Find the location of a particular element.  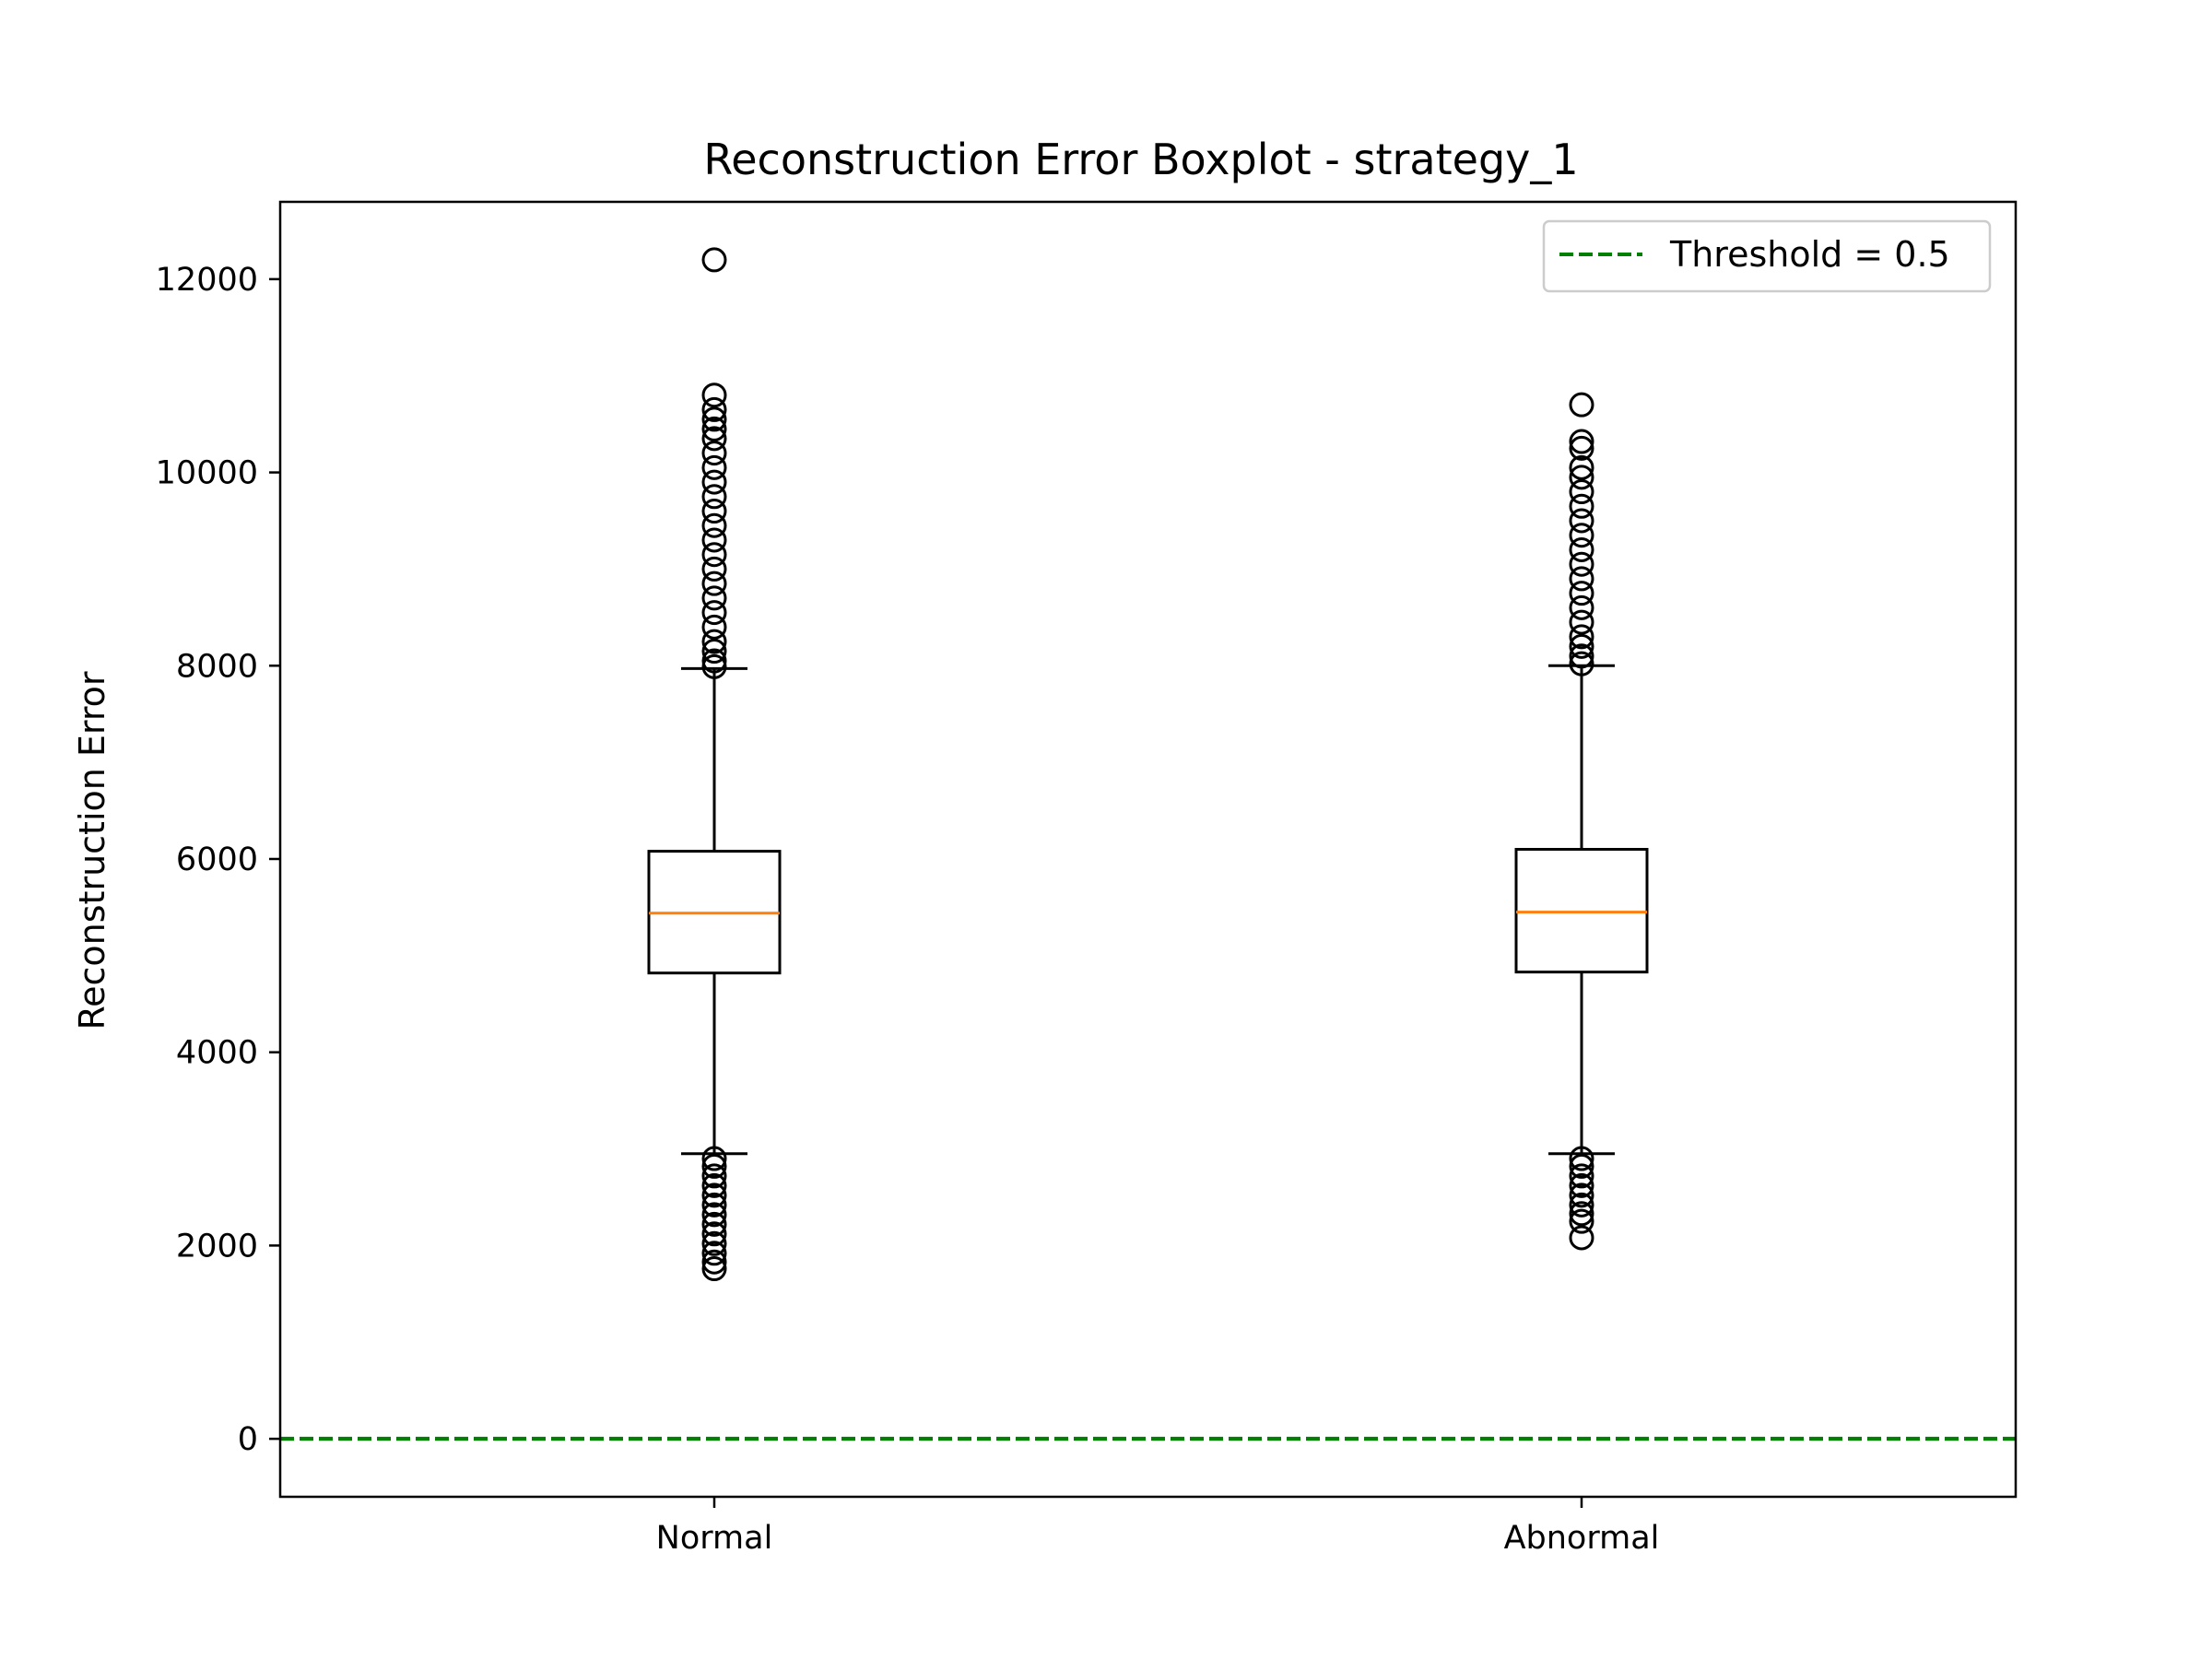

legend: Threshold = 0.5 is located at coordinates (1767, 256).